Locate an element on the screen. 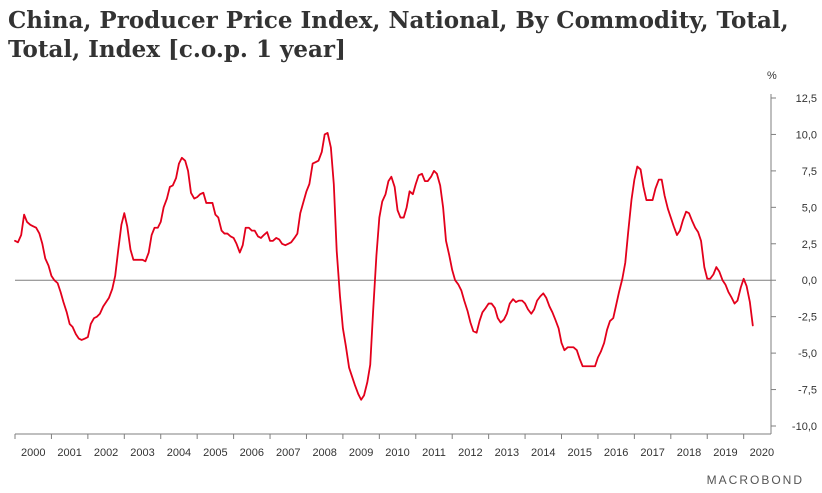 This screenshot has height=493, width=822. y-tick-label: -2,5 is located at coordinates (807, 318).